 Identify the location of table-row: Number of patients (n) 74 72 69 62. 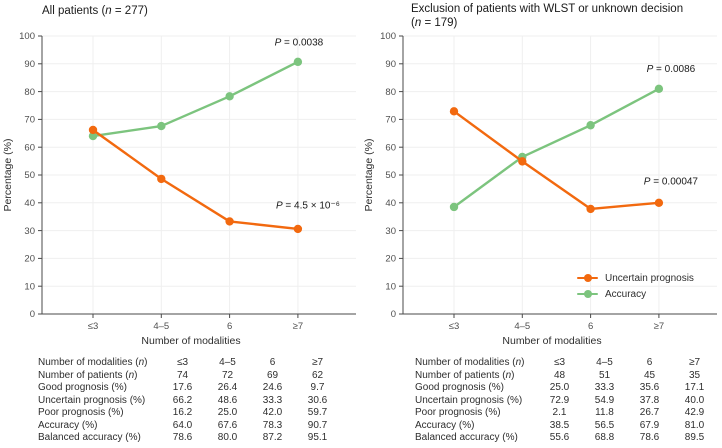
(189, 376).